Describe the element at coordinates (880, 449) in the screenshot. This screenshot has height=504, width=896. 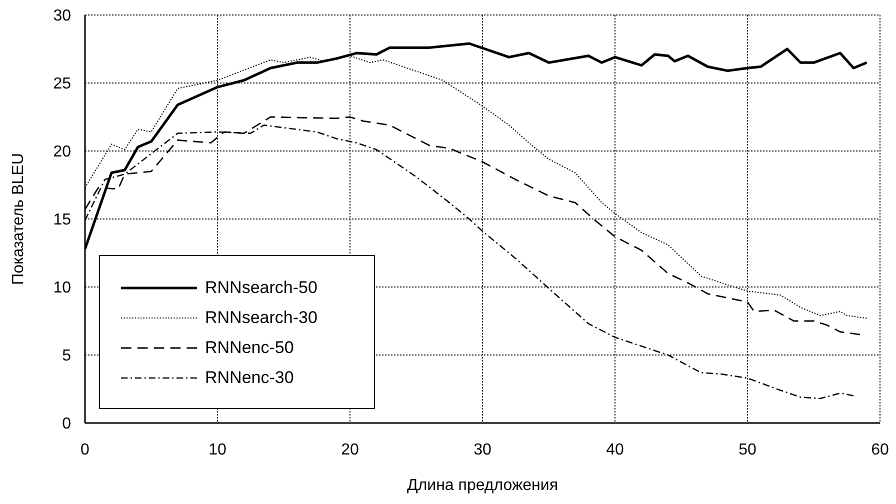
I see `x-tick-label: 60` at that location.